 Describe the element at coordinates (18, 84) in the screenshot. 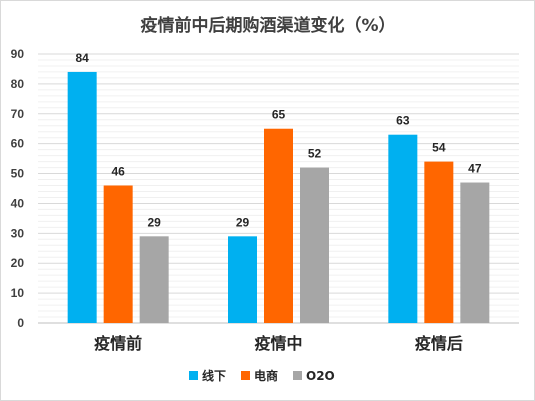

I see `y-tick-label: 80` at that location.